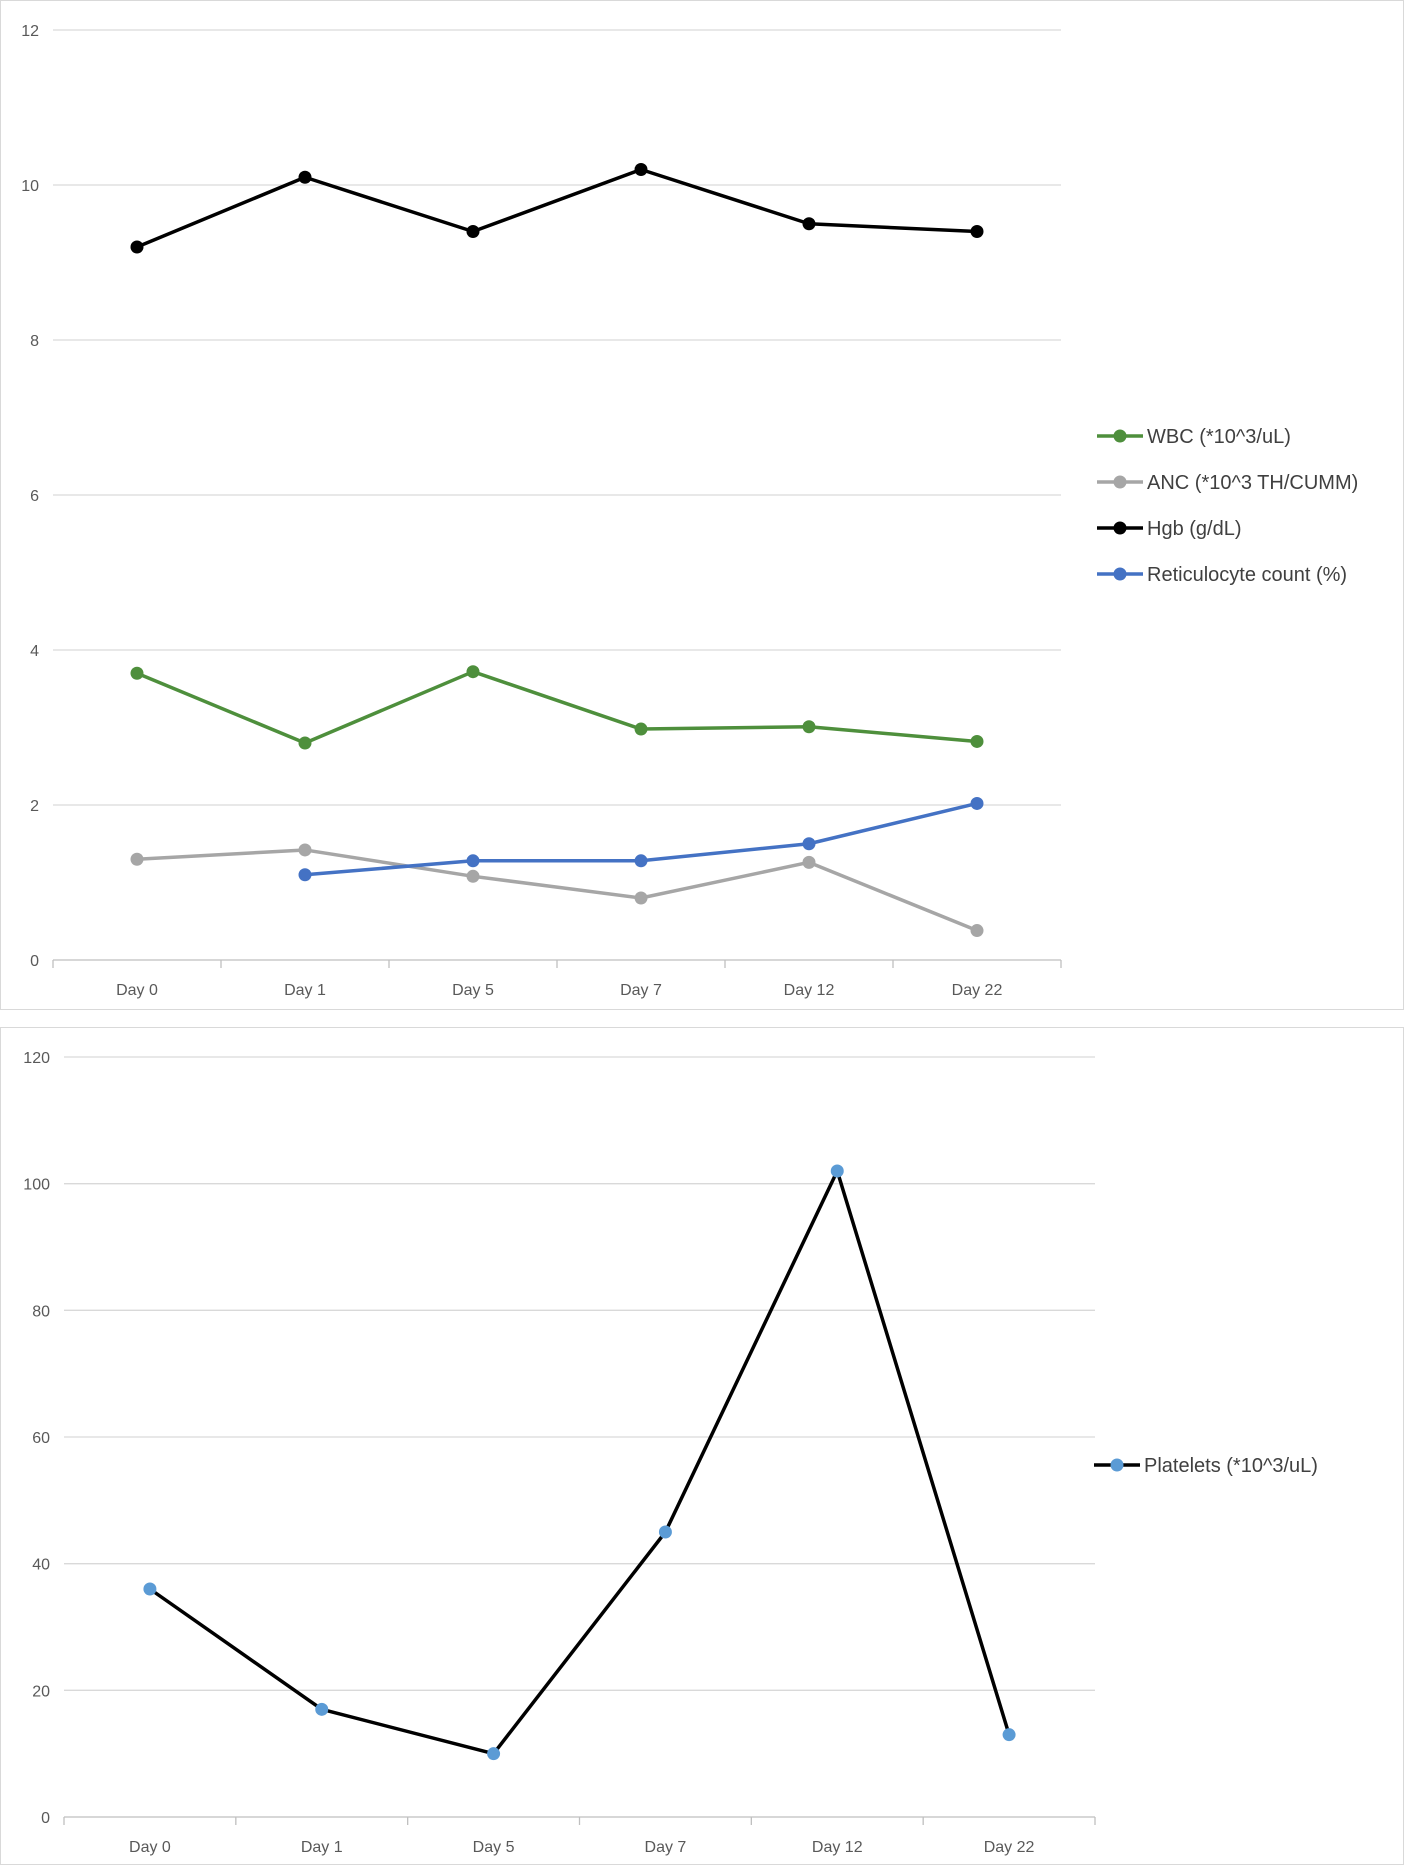 Image resolution: width=1404 pixels, height=1865 pixels. I want to click on series-line-anc-10-3-th-cumm, so click(557, 890).